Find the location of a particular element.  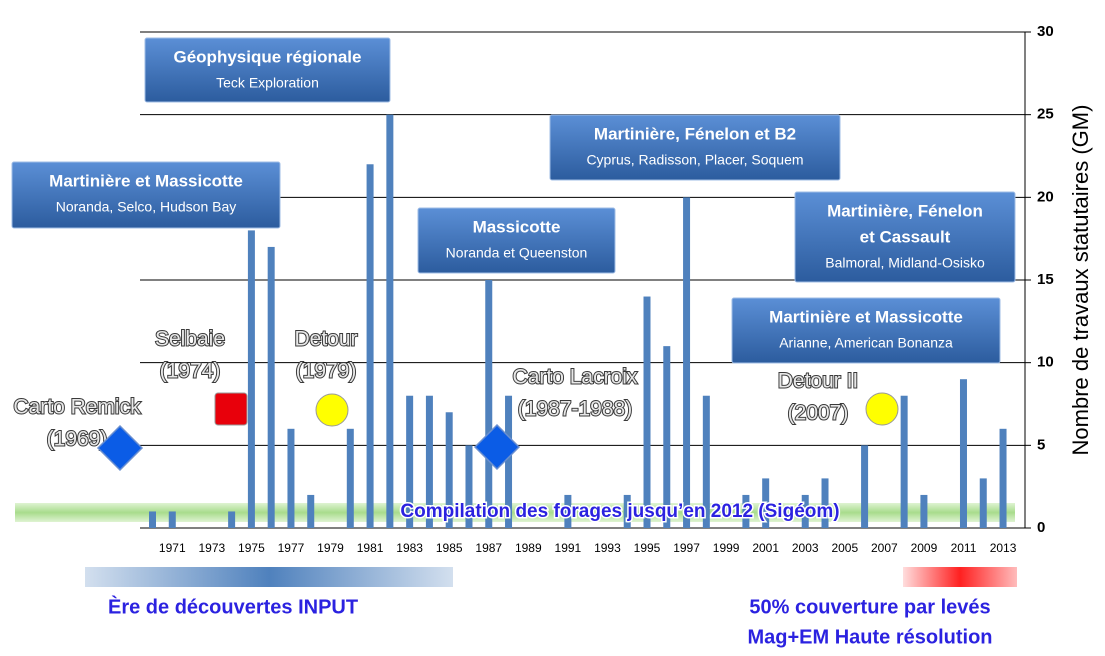

x-tick-label: 1973 is located at coordinates (211, 548).